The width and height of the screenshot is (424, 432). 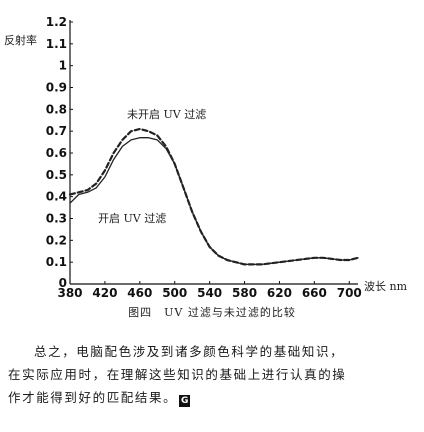 I want to click on x-tick-labels: 380 420 460 500 540 580 620 660 700, so click(x=209, y=290).